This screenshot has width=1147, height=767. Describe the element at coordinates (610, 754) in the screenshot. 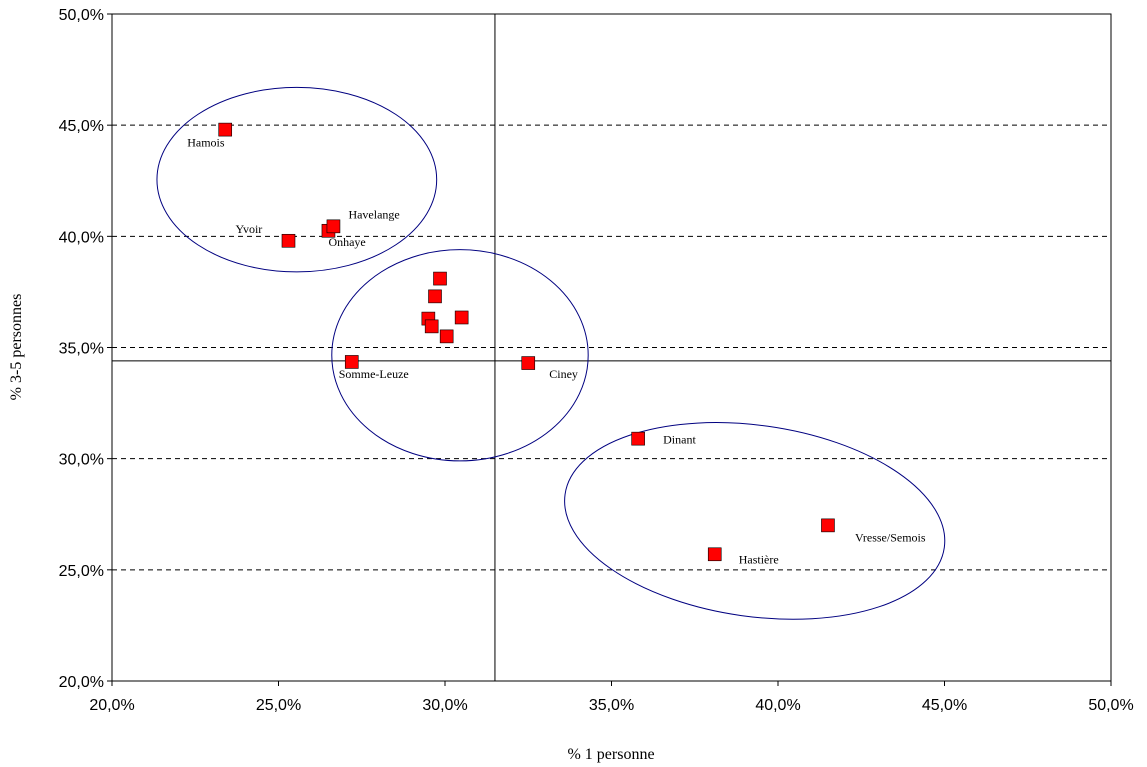

I see `x-axis-title: % 1 personne` at that location.